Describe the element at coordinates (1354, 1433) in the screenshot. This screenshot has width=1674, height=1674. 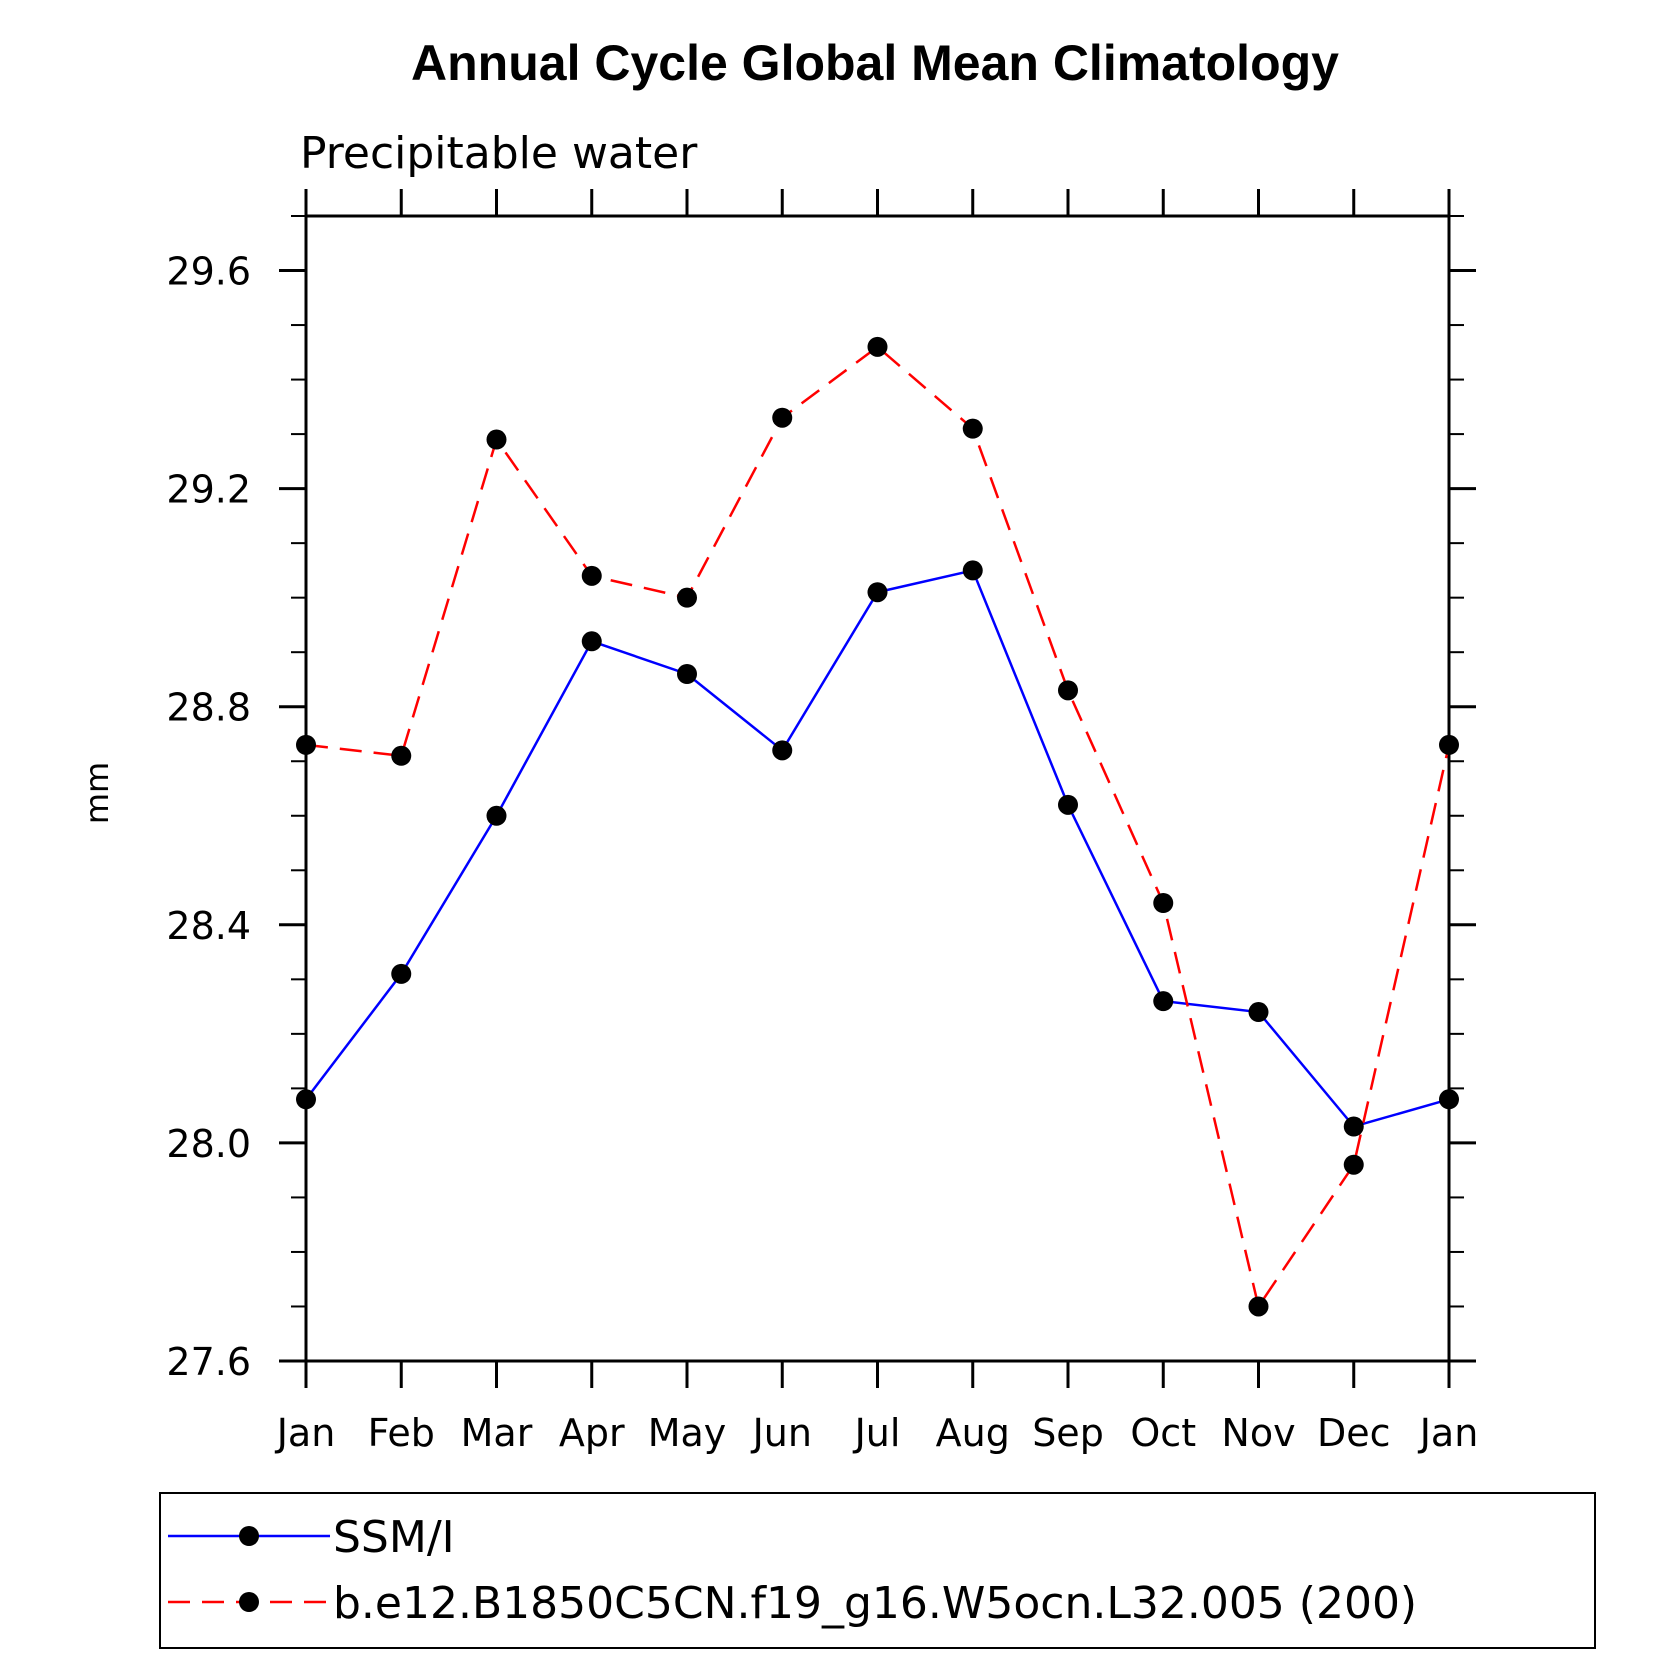
I see `x-tick-label: Dec` at that location.